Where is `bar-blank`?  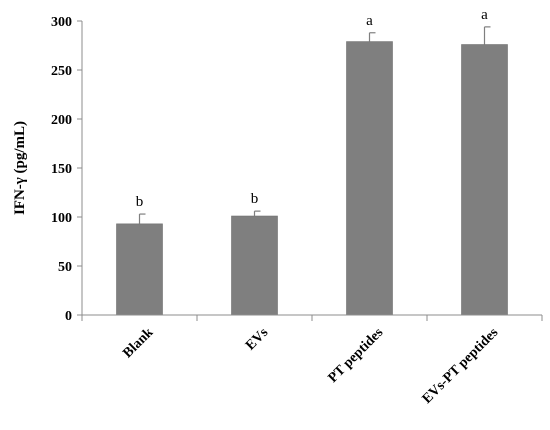 bar-blank is located at coordinates (139, 269).